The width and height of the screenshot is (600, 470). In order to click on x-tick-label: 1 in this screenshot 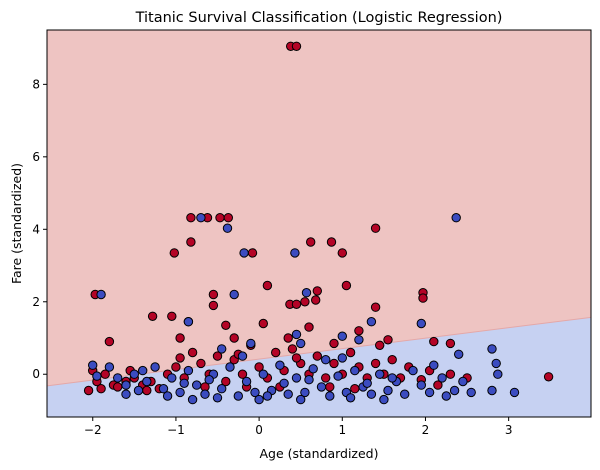, I will do `click(342, 430)`.